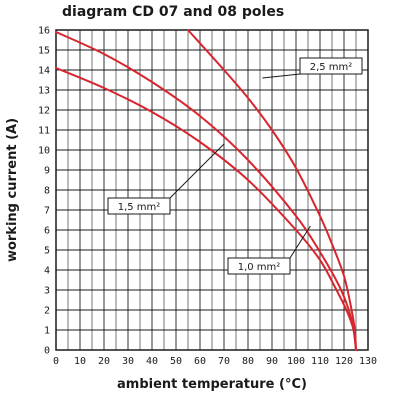  What do you see at coordinates (128, 361) in the screenshot?
I see `x-tick-label: 30` at bounding box center [128, 361].